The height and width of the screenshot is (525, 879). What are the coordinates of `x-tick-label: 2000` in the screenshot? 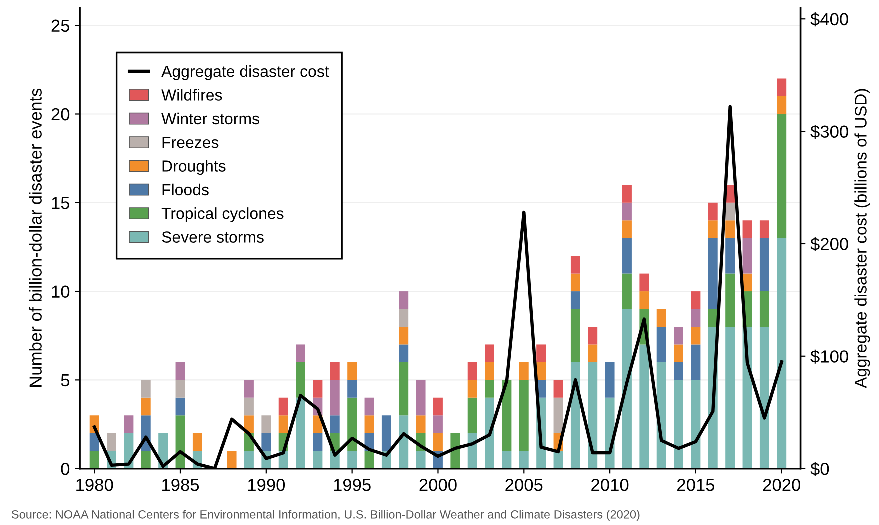 It's located at (438, 485).